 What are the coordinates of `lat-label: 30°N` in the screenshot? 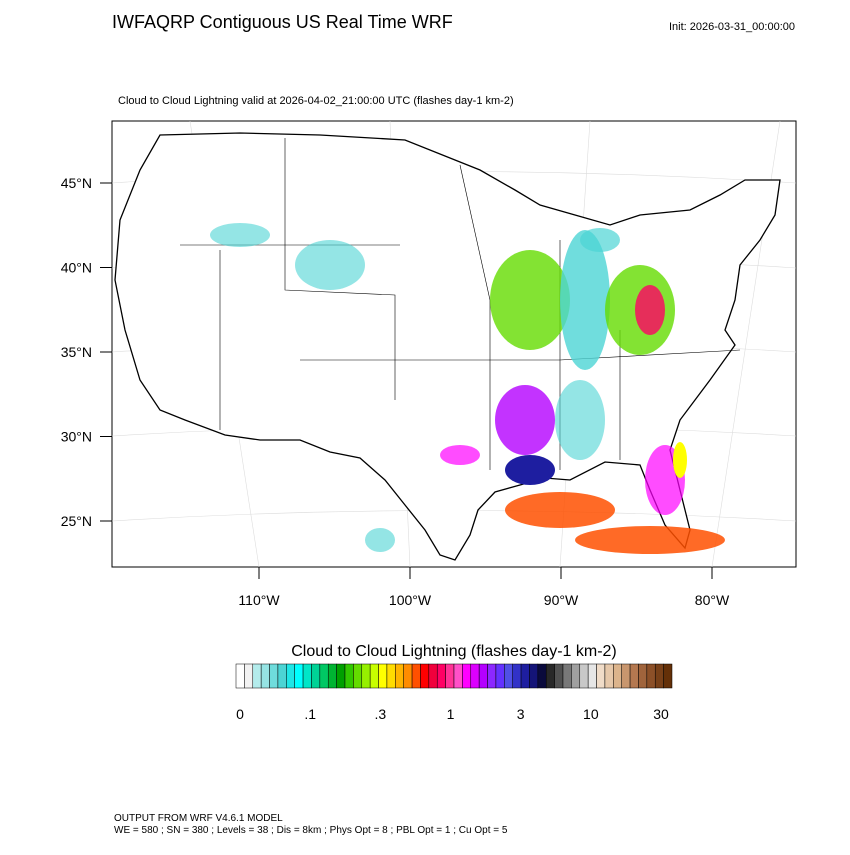 It's located at (76, 437).